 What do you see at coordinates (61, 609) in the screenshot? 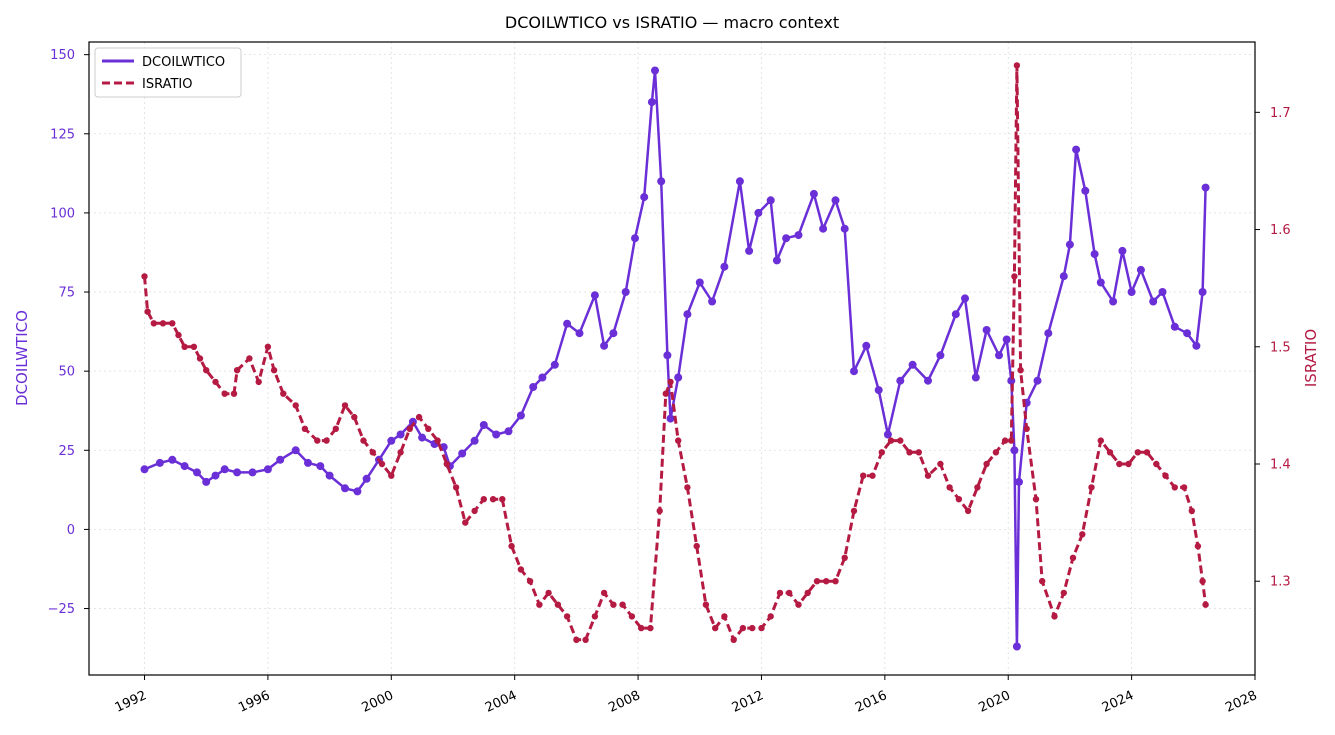
I see `y-left-tick-label: −25` at bounding box center [61, 609].